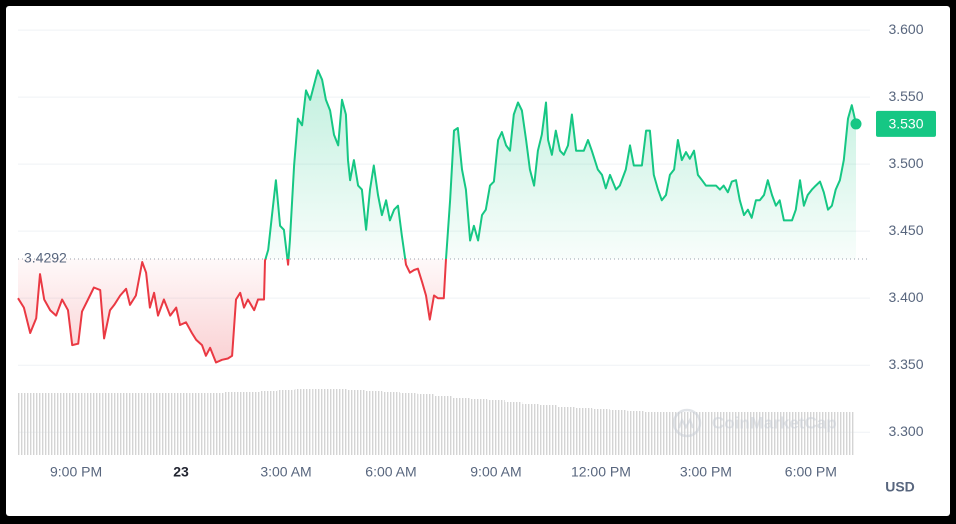  What do you see at coordinates (905, 431) in the screenshot?
I see `y-tick-label: 3.300` at bounding box center [905, 431].